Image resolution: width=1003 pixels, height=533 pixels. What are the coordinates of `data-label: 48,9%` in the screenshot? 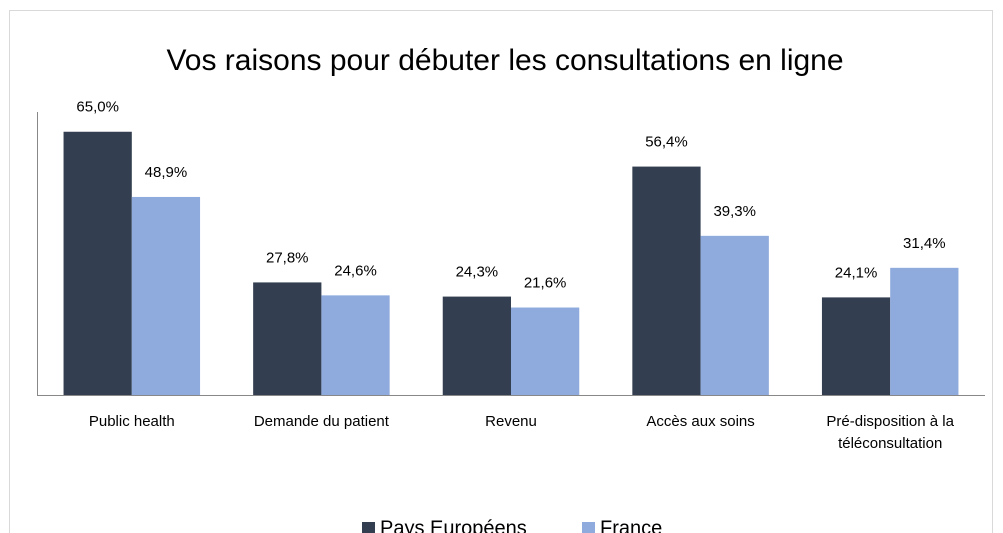 It's located at (166, 172).